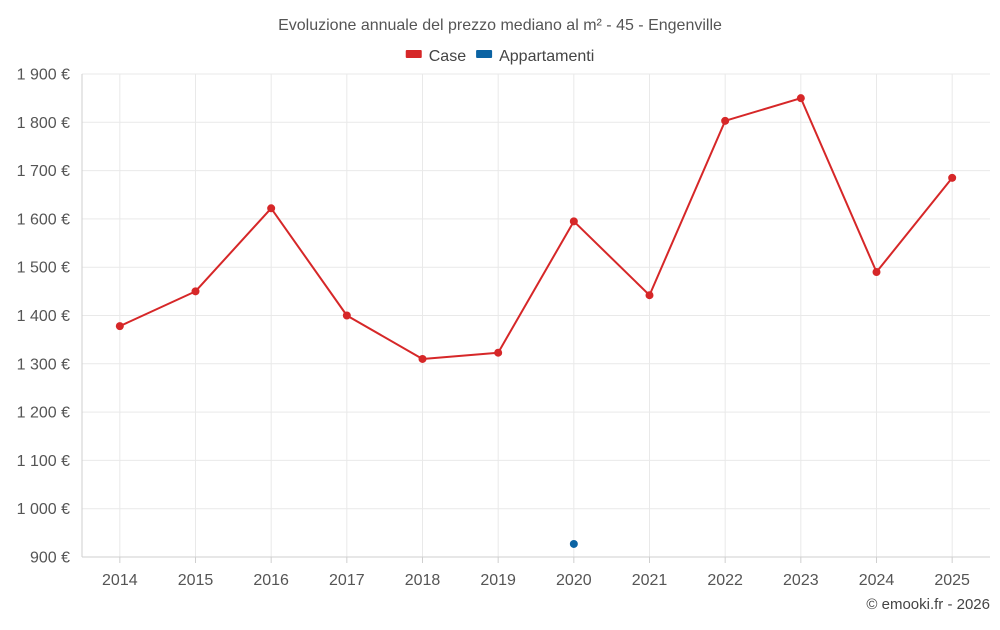 This screenshot has height=630, width=1000. What do you see at coordinates (928, 604) in the screenshot?
I see `credit-text: © emooki.fr - 2026` at bounding box center [928, 604].